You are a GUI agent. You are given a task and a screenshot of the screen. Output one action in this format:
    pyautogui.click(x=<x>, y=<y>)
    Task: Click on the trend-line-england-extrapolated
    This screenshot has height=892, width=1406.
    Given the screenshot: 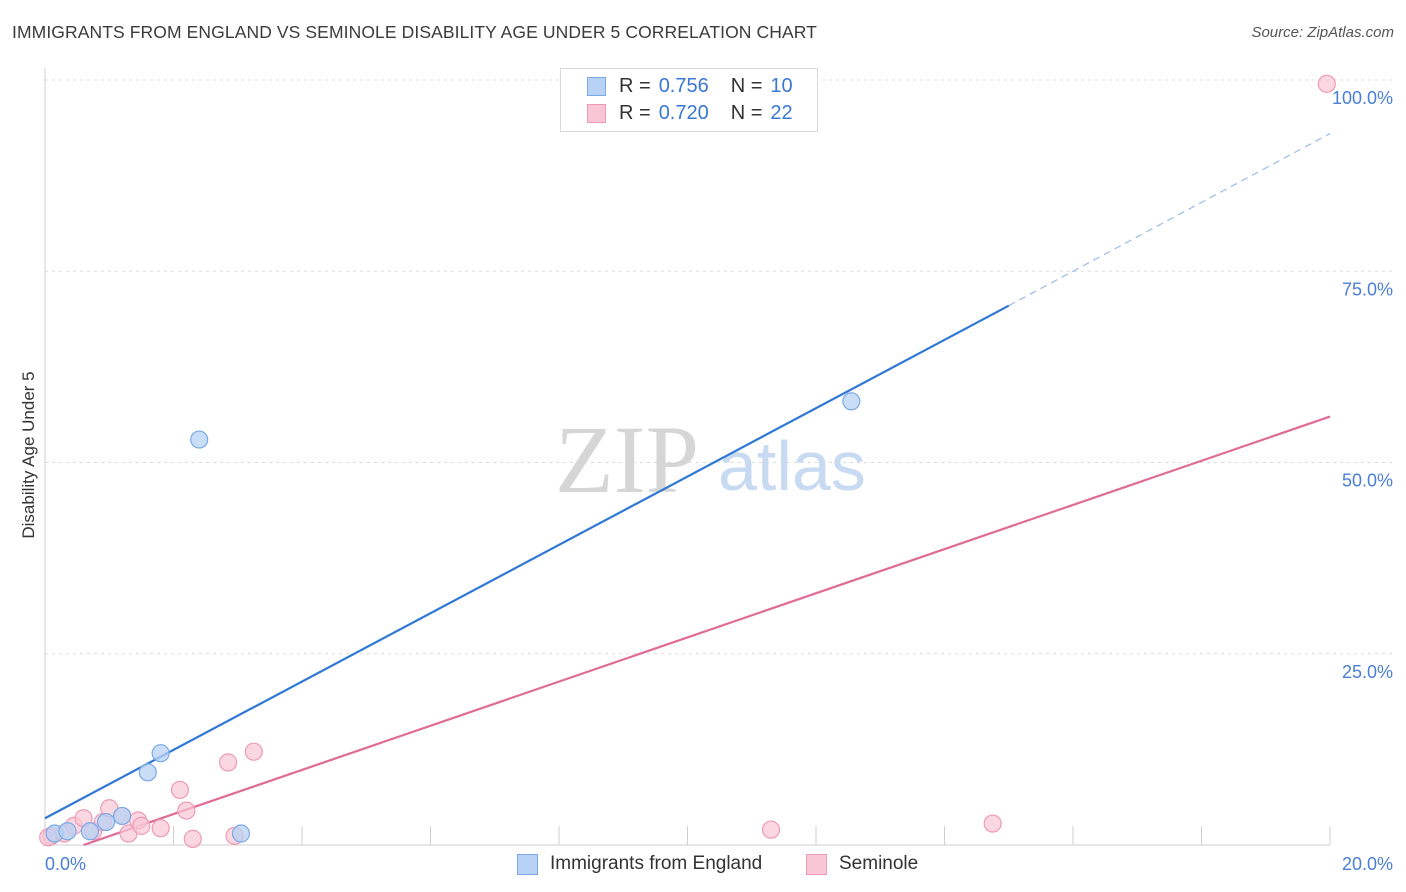 What is the action you would take?
    pyautogui.click(x=1169, y=220)
    